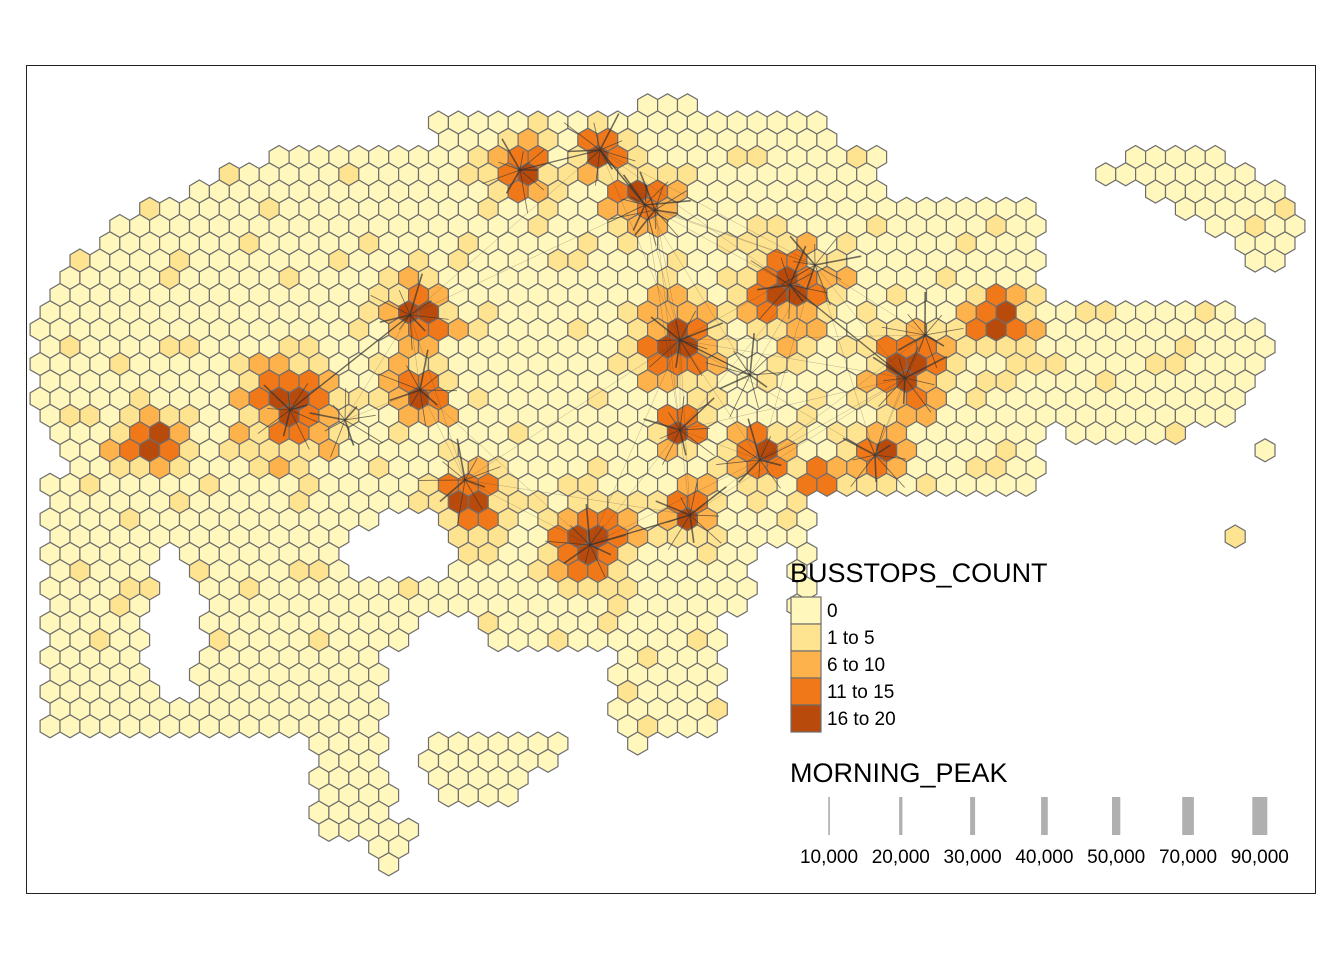  I want to click on legend-morning-peak-title: MORNING_PEAK, so click(899, 773).